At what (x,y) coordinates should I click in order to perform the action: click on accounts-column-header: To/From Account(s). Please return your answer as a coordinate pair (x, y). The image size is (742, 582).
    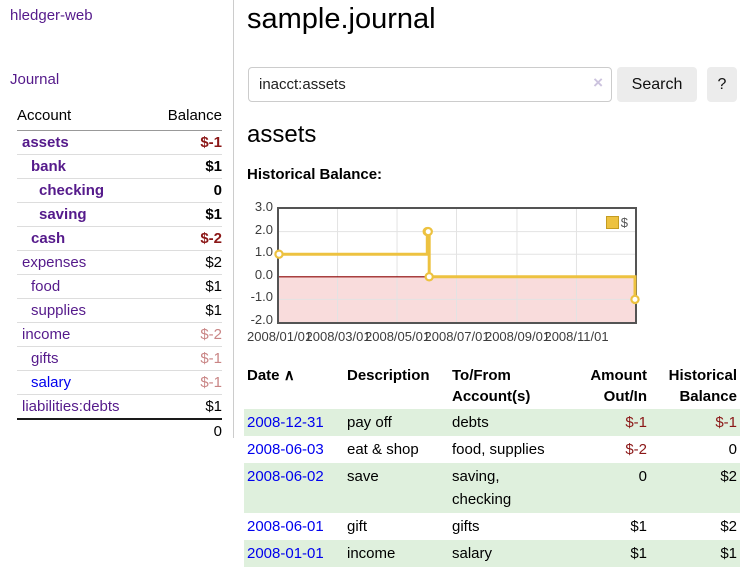
    Looking at the image, I should click on (491, 386).